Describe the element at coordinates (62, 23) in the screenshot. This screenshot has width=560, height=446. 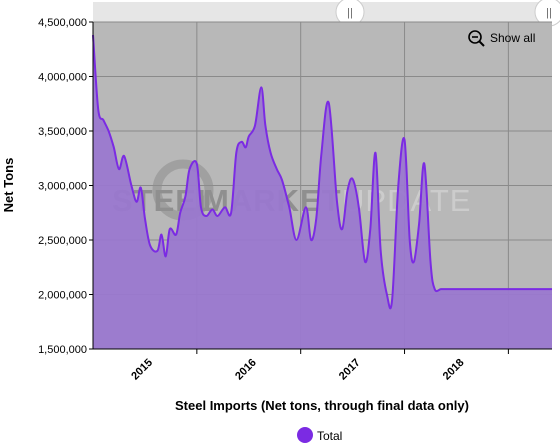
I see `y-tick-label: 4,500,000` at that location.